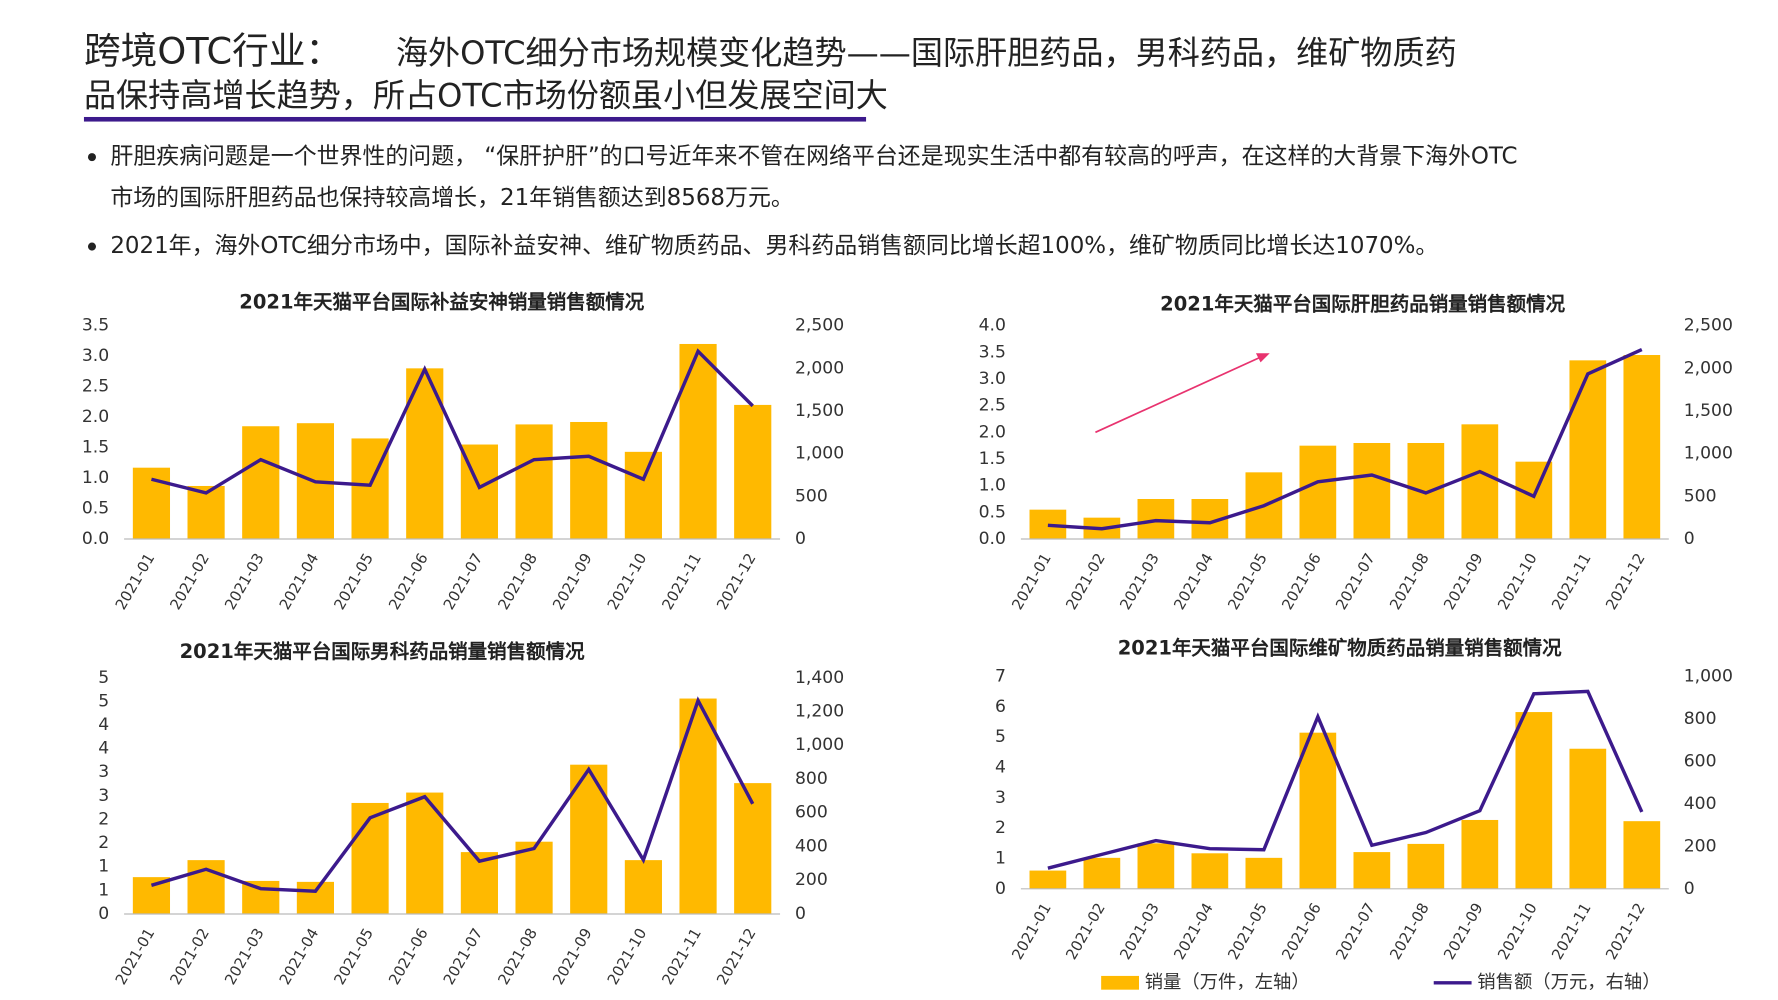 This screenshot has width=1778, height=1000. What do you see at coordinates (1340, 648) in the screenshot?
I see `chart-title: 2021年天猫平台国际维矿物质药品销量销售额情况` at bounding box center [1340, 648].